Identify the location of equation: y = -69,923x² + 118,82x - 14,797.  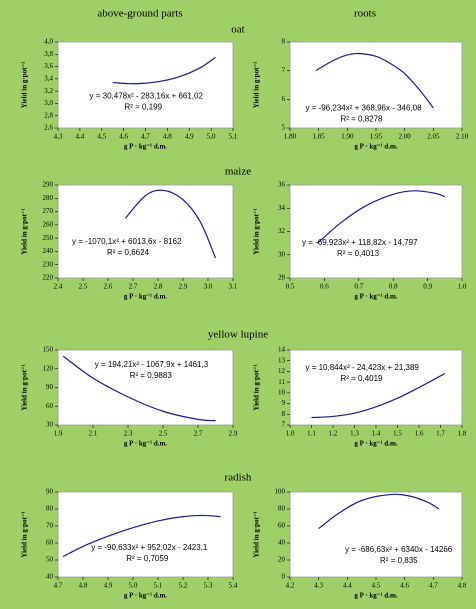
(360, 242).